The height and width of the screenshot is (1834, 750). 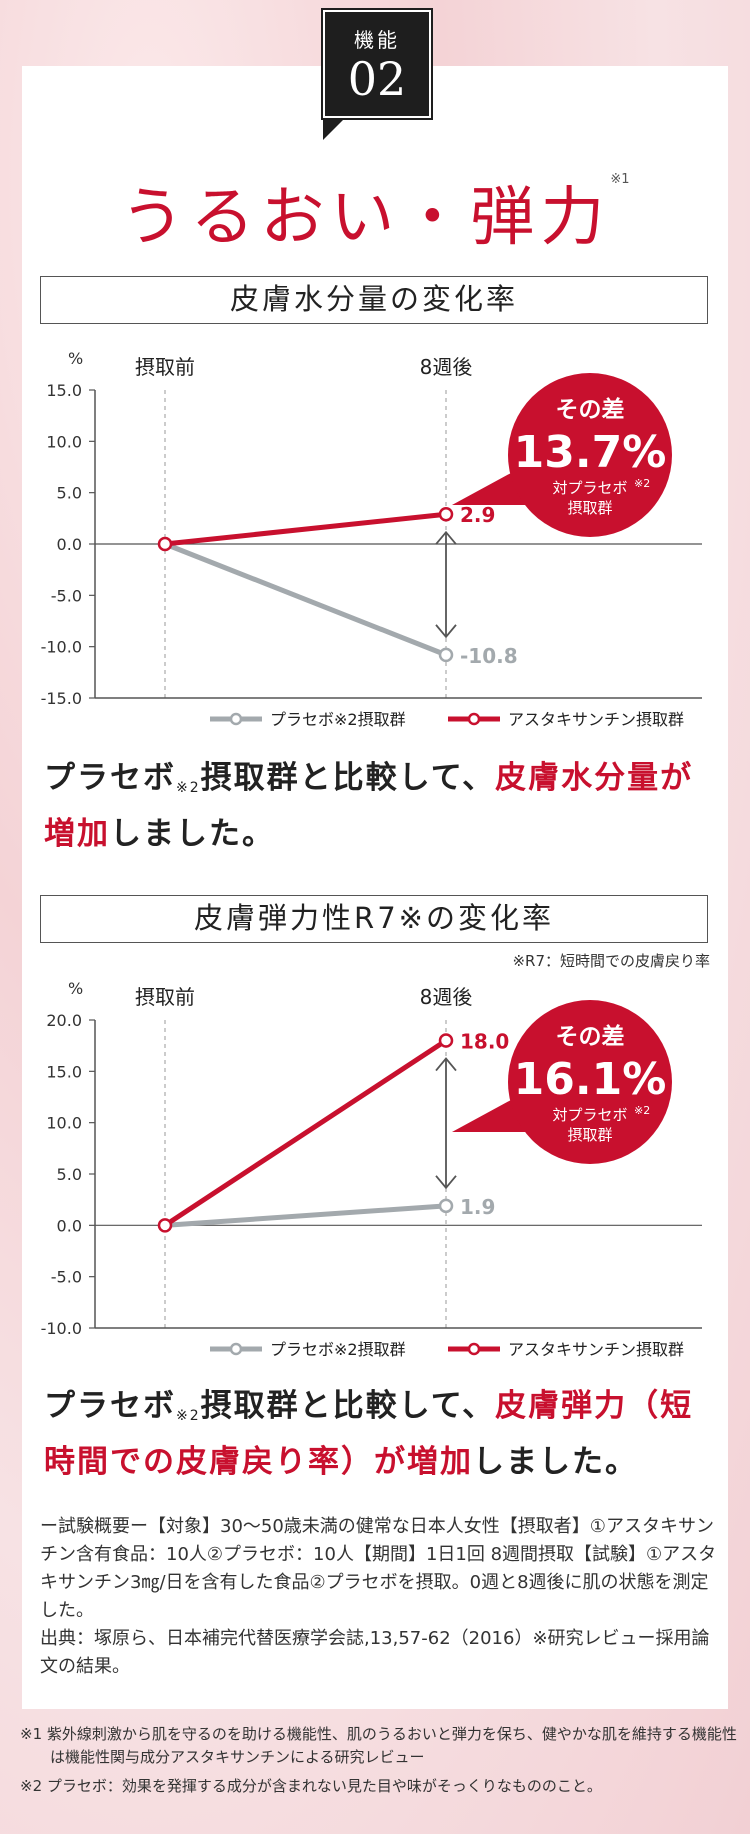 I want to click on lead2-highlight: 皮膚弾力（短時間での皮膚戻り率）が増加, so click(x=369, y=1434).